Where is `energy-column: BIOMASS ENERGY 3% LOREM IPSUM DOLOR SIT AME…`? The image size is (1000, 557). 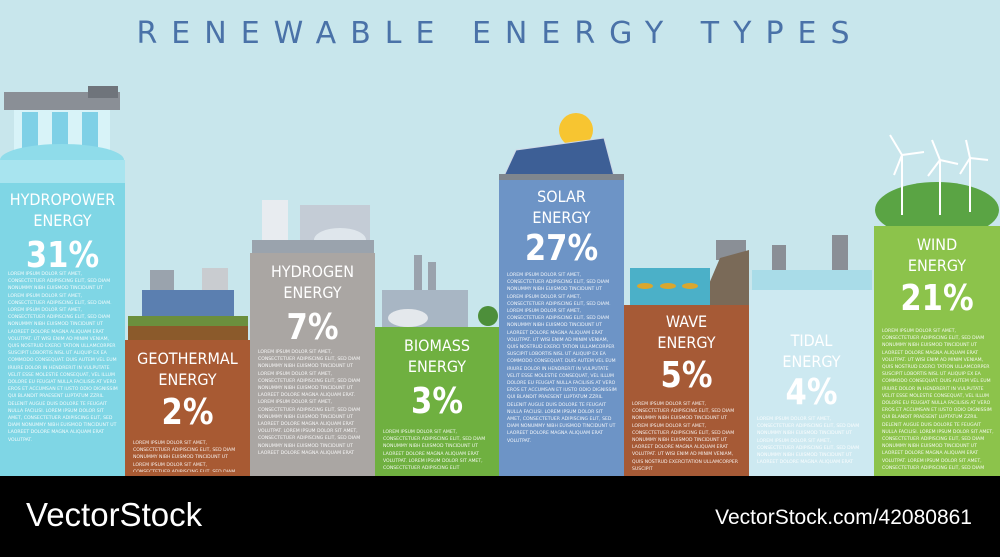
energy-column: BIOMASS ENERGY 3% LOREM IPSUM DOLOR SIT AME… is located at coordinates (437, 401).